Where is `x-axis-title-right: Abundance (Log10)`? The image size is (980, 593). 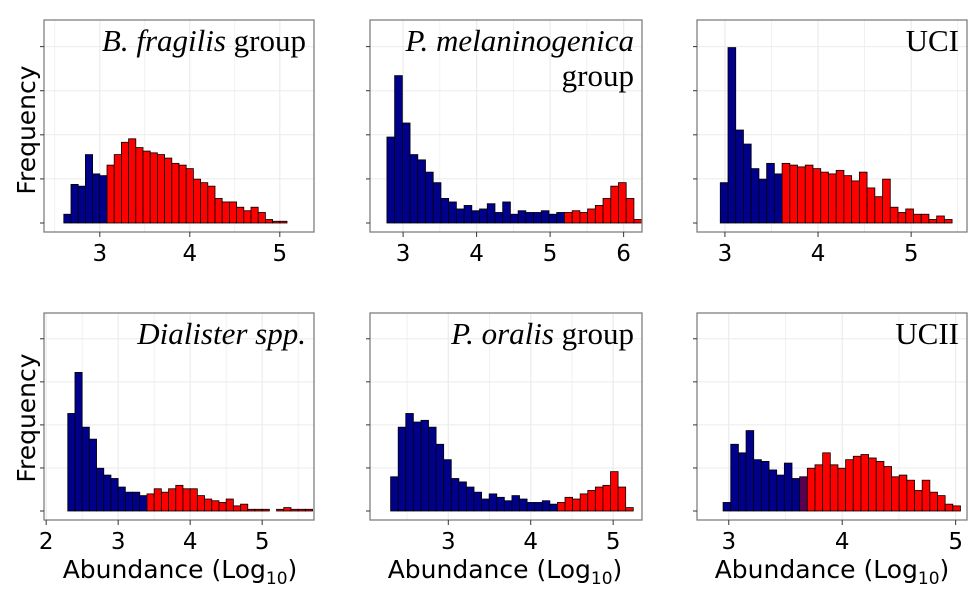 x-axis-title-right: Abundance (Log10) is located at coordinates (832, 572).